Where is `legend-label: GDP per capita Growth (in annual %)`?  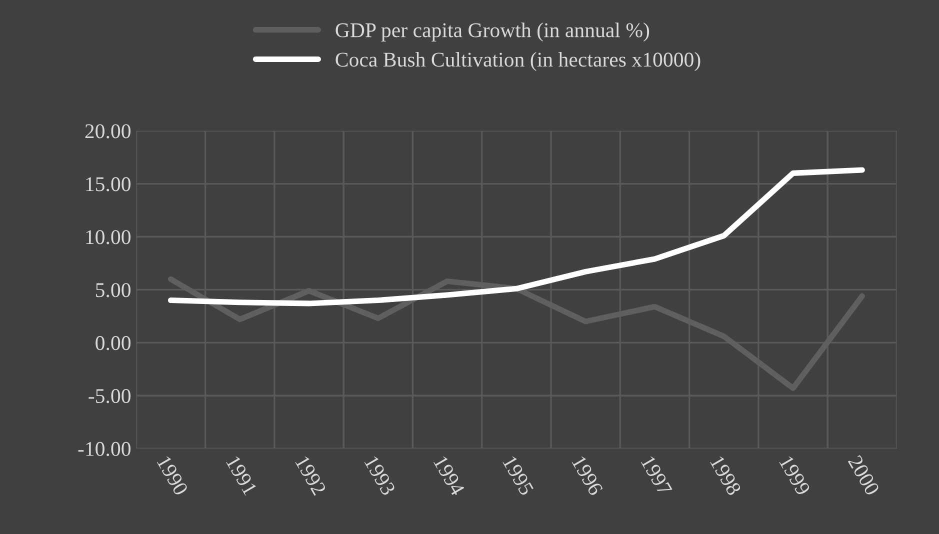 legend-label: GDP per capita Growth (in annual %) is located at coordinates (493, 32).